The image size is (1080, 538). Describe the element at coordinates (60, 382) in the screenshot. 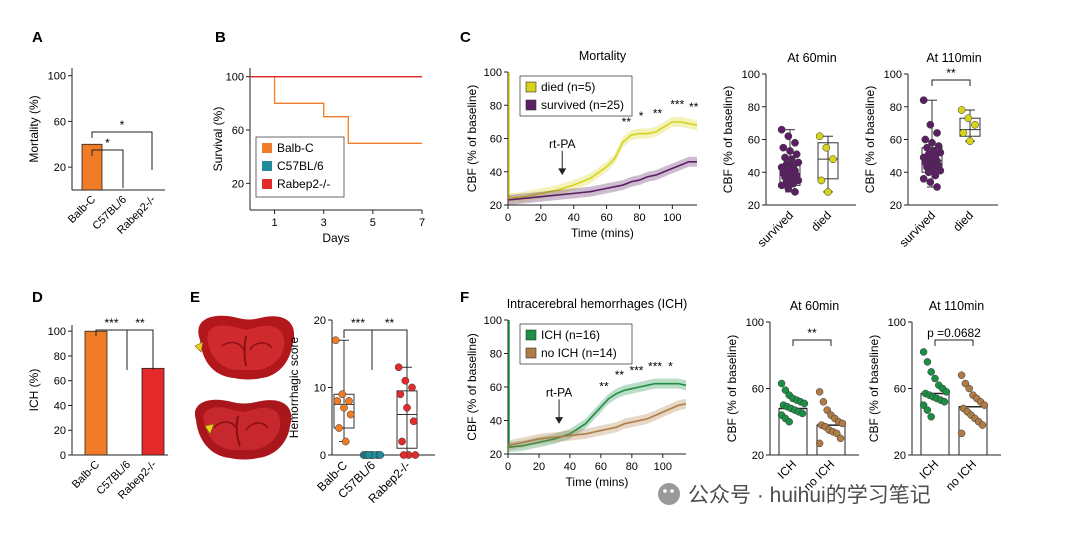

I see `d-y-tick-label: 60` at that location.